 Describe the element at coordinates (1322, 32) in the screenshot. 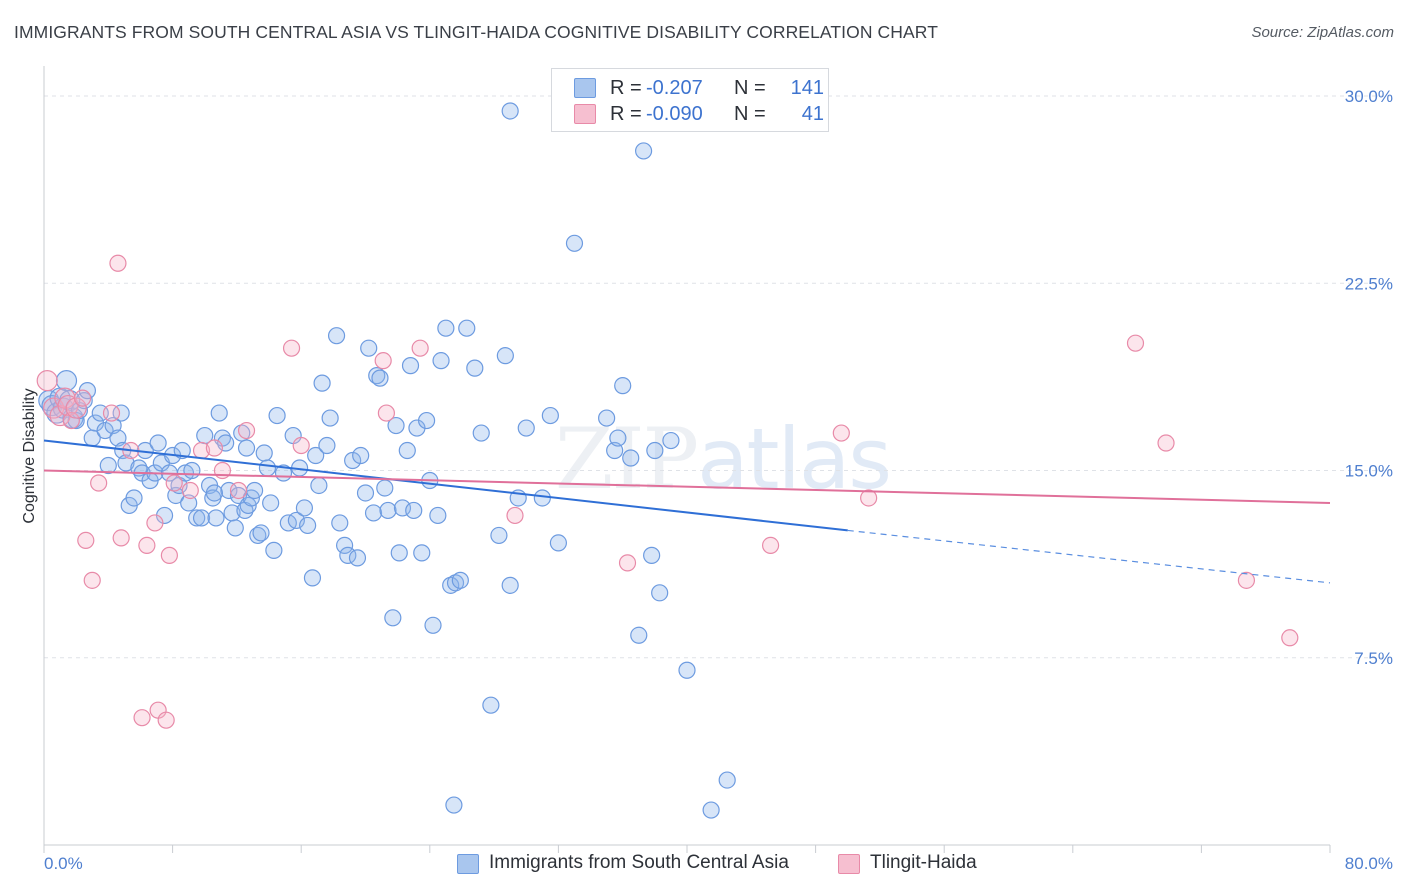

I see `source-label: Source: ZipAtlas.com` at that location.